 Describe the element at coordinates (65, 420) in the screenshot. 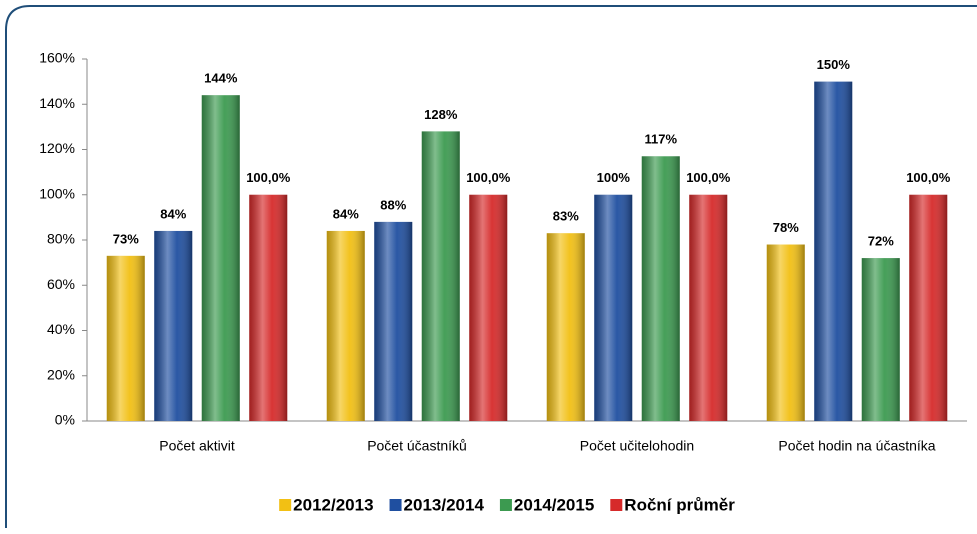

I see `y-tick-label: 0%` at that location.